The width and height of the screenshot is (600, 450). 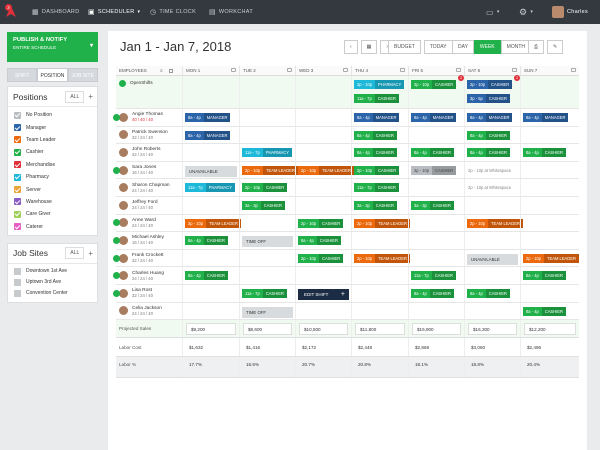 What do you see at coordinates (52, 214) in the screenshot?
I see `position-item: Care Giver` at bounding box center [52, 214].